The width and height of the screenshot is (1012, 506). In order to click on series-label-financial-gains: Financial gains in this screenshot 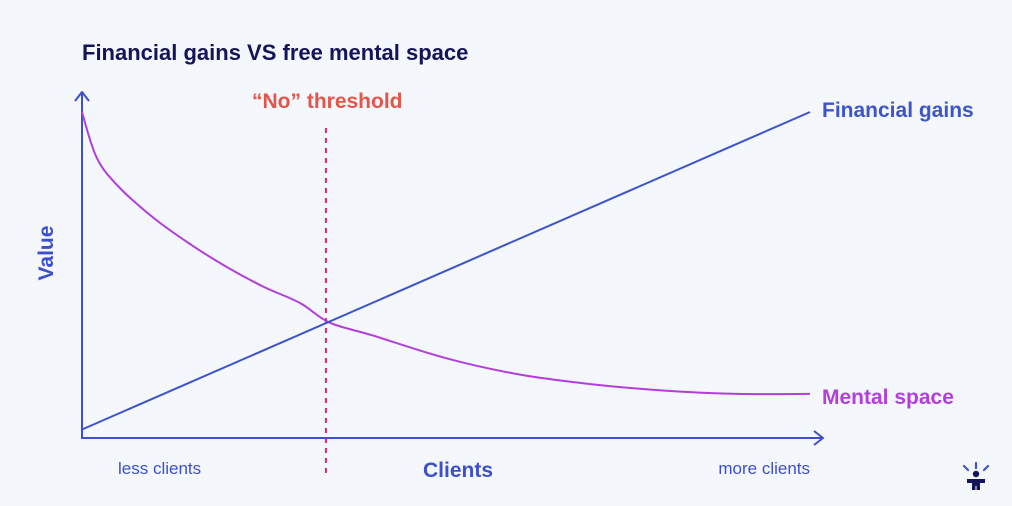, I will do `click(898, 110)`.